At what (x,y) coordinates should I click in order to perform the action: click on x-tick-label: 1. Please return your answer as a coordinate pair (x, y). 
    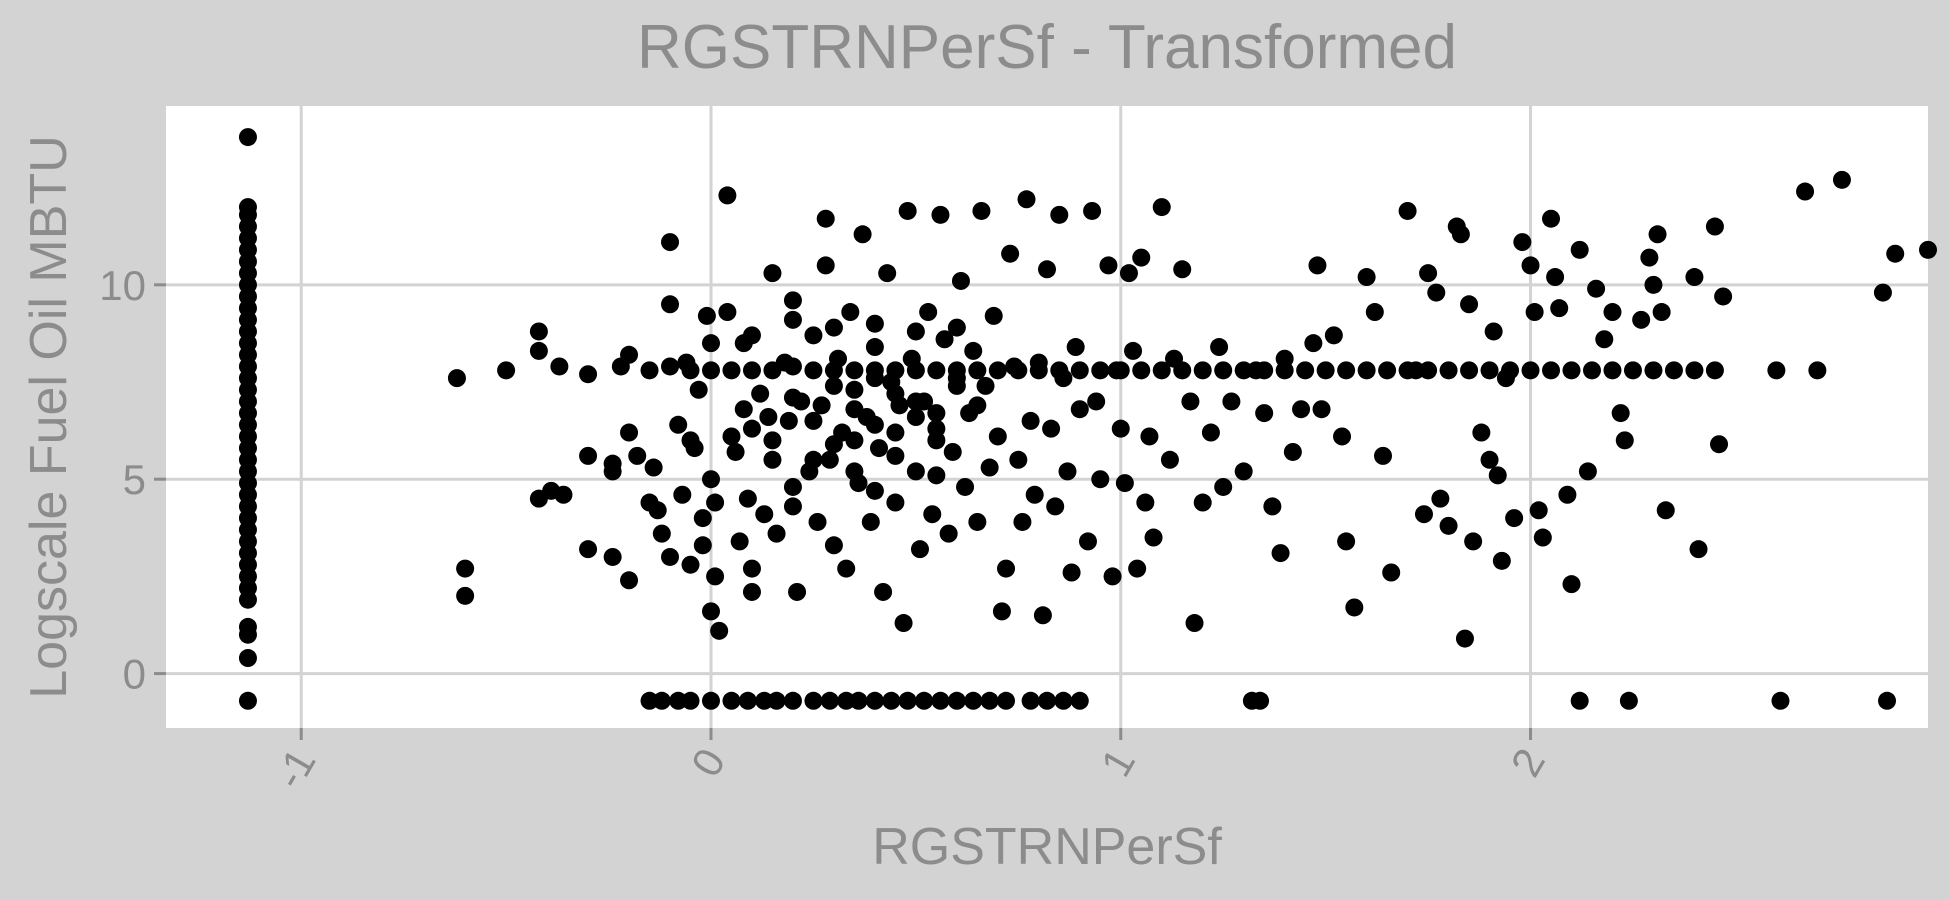
    Looking at the image, I should click on (1118, 763).